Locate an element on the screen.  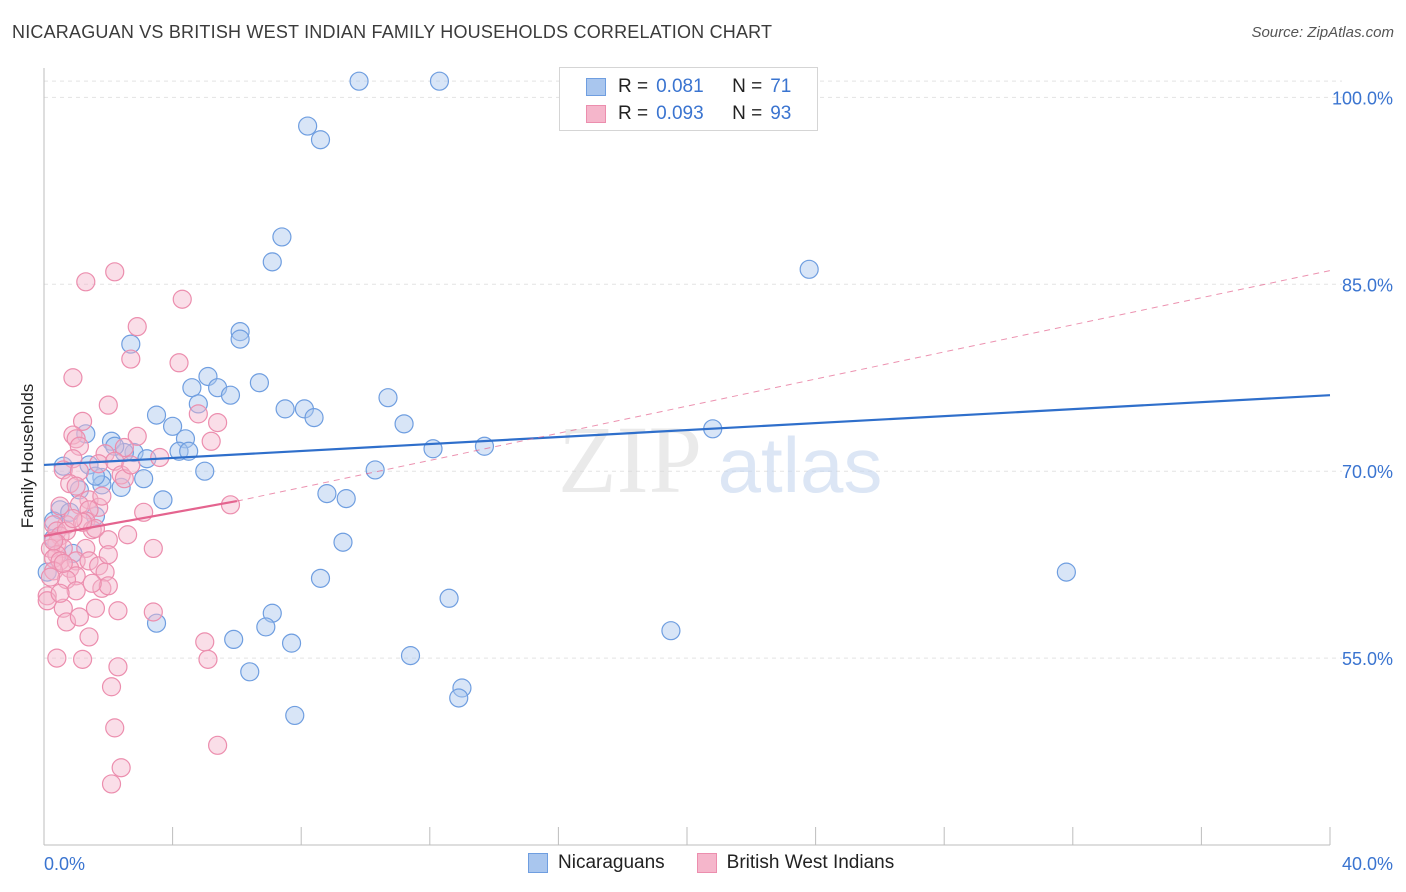
legend-r-value: 0.081 is located at coordinates (680, 86).